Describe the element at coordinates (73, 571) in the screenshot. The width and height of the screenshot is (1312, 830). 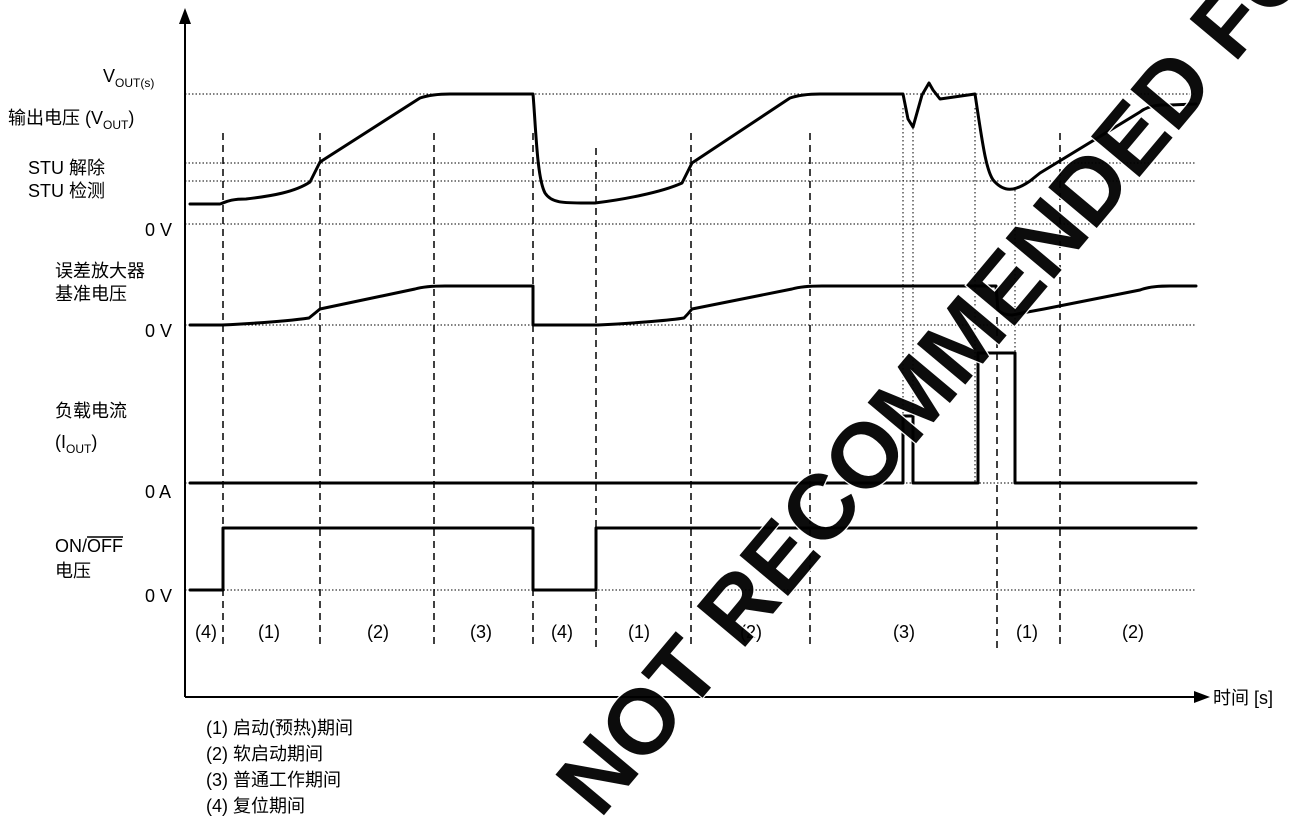
I see `label-on-off-2: 电压` at that location.